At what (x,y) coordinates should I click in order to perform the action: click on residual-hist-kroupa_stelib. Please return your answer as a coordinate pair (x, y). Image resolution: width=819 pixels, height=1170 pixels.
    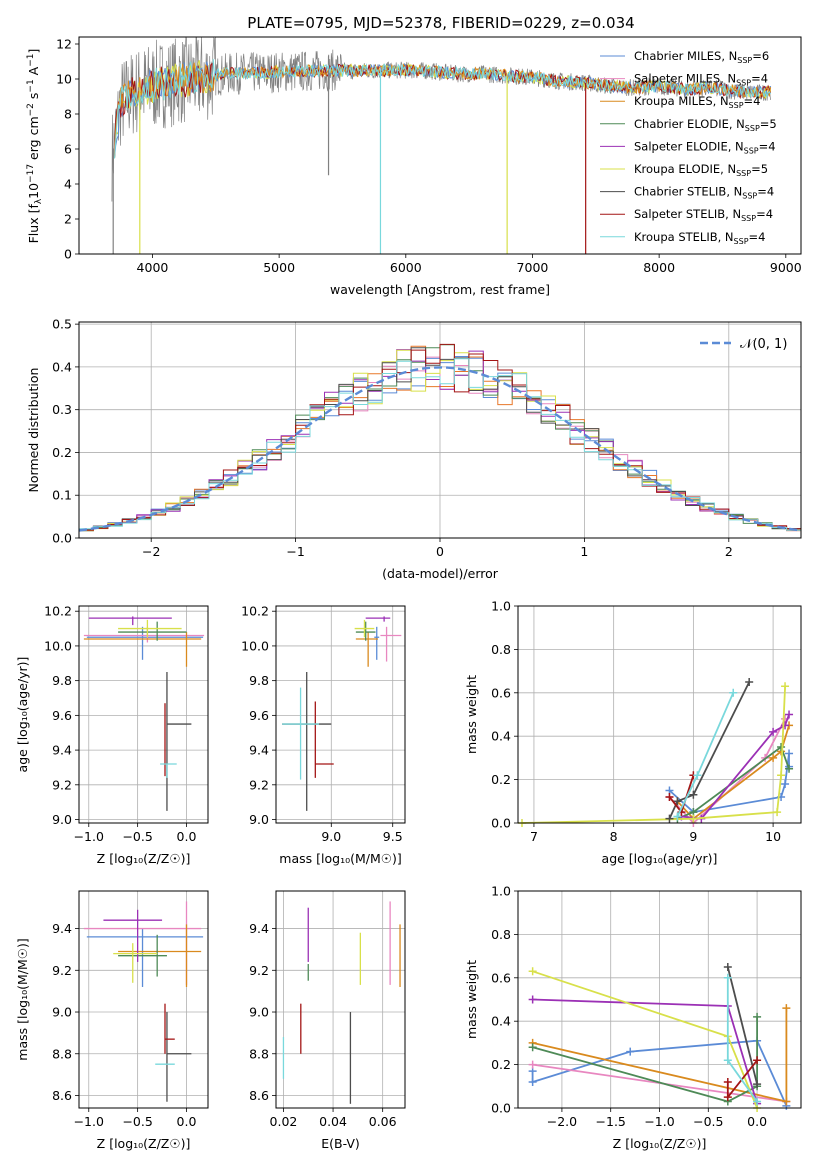
    Looking at the image, I should click on (439, 448).